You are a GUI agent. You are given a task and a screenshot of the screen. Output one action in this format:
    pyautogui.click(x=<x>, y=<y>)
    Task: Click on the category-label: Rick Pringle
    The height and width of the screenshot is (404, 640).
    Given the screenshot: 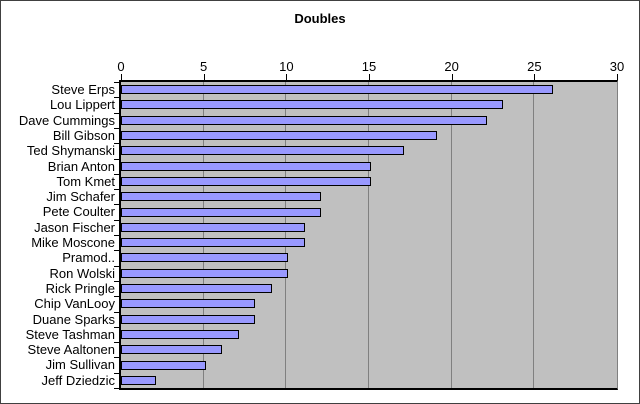 What is the action you would take?
    pyautogui.click(x=80, y=288)
    